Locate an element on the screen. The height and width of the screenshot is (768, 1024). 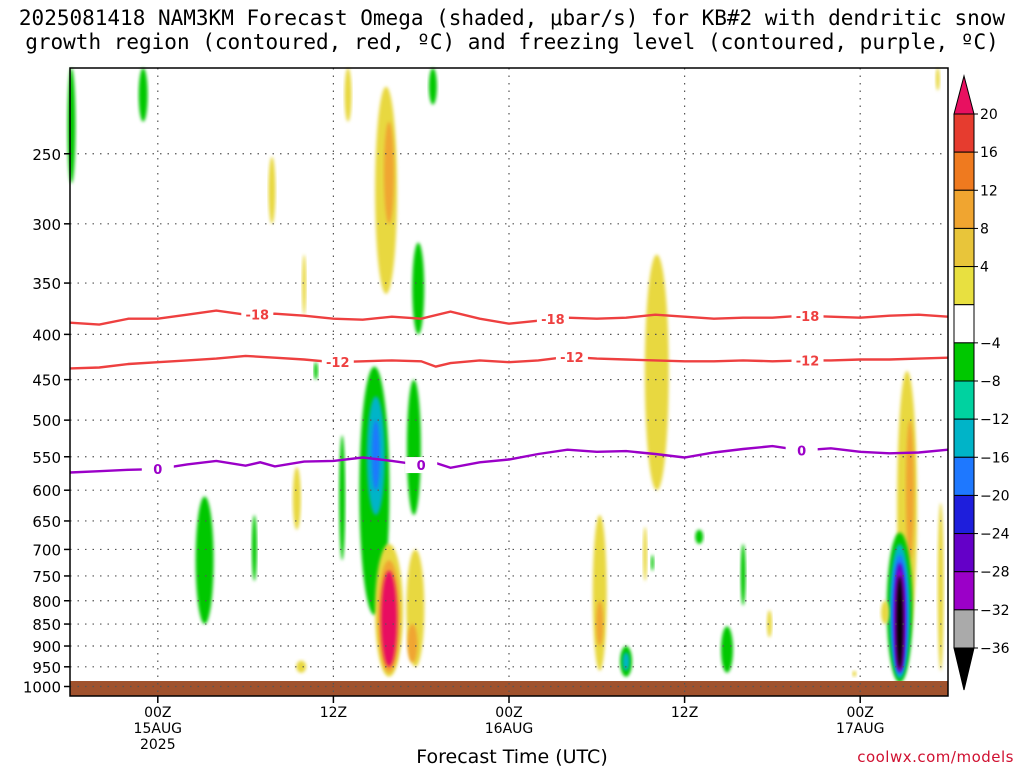
colorbar-label: −16 is located at coordinates (995, 458).